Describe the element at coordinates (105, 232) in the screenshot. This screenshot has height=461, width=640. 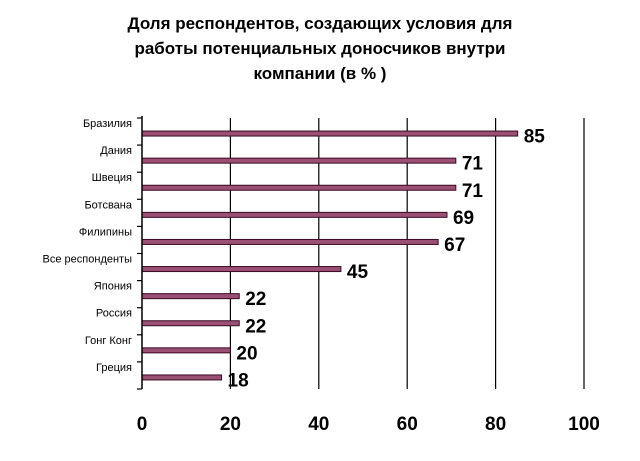
I see `category-label-4: Филипины` at that location.